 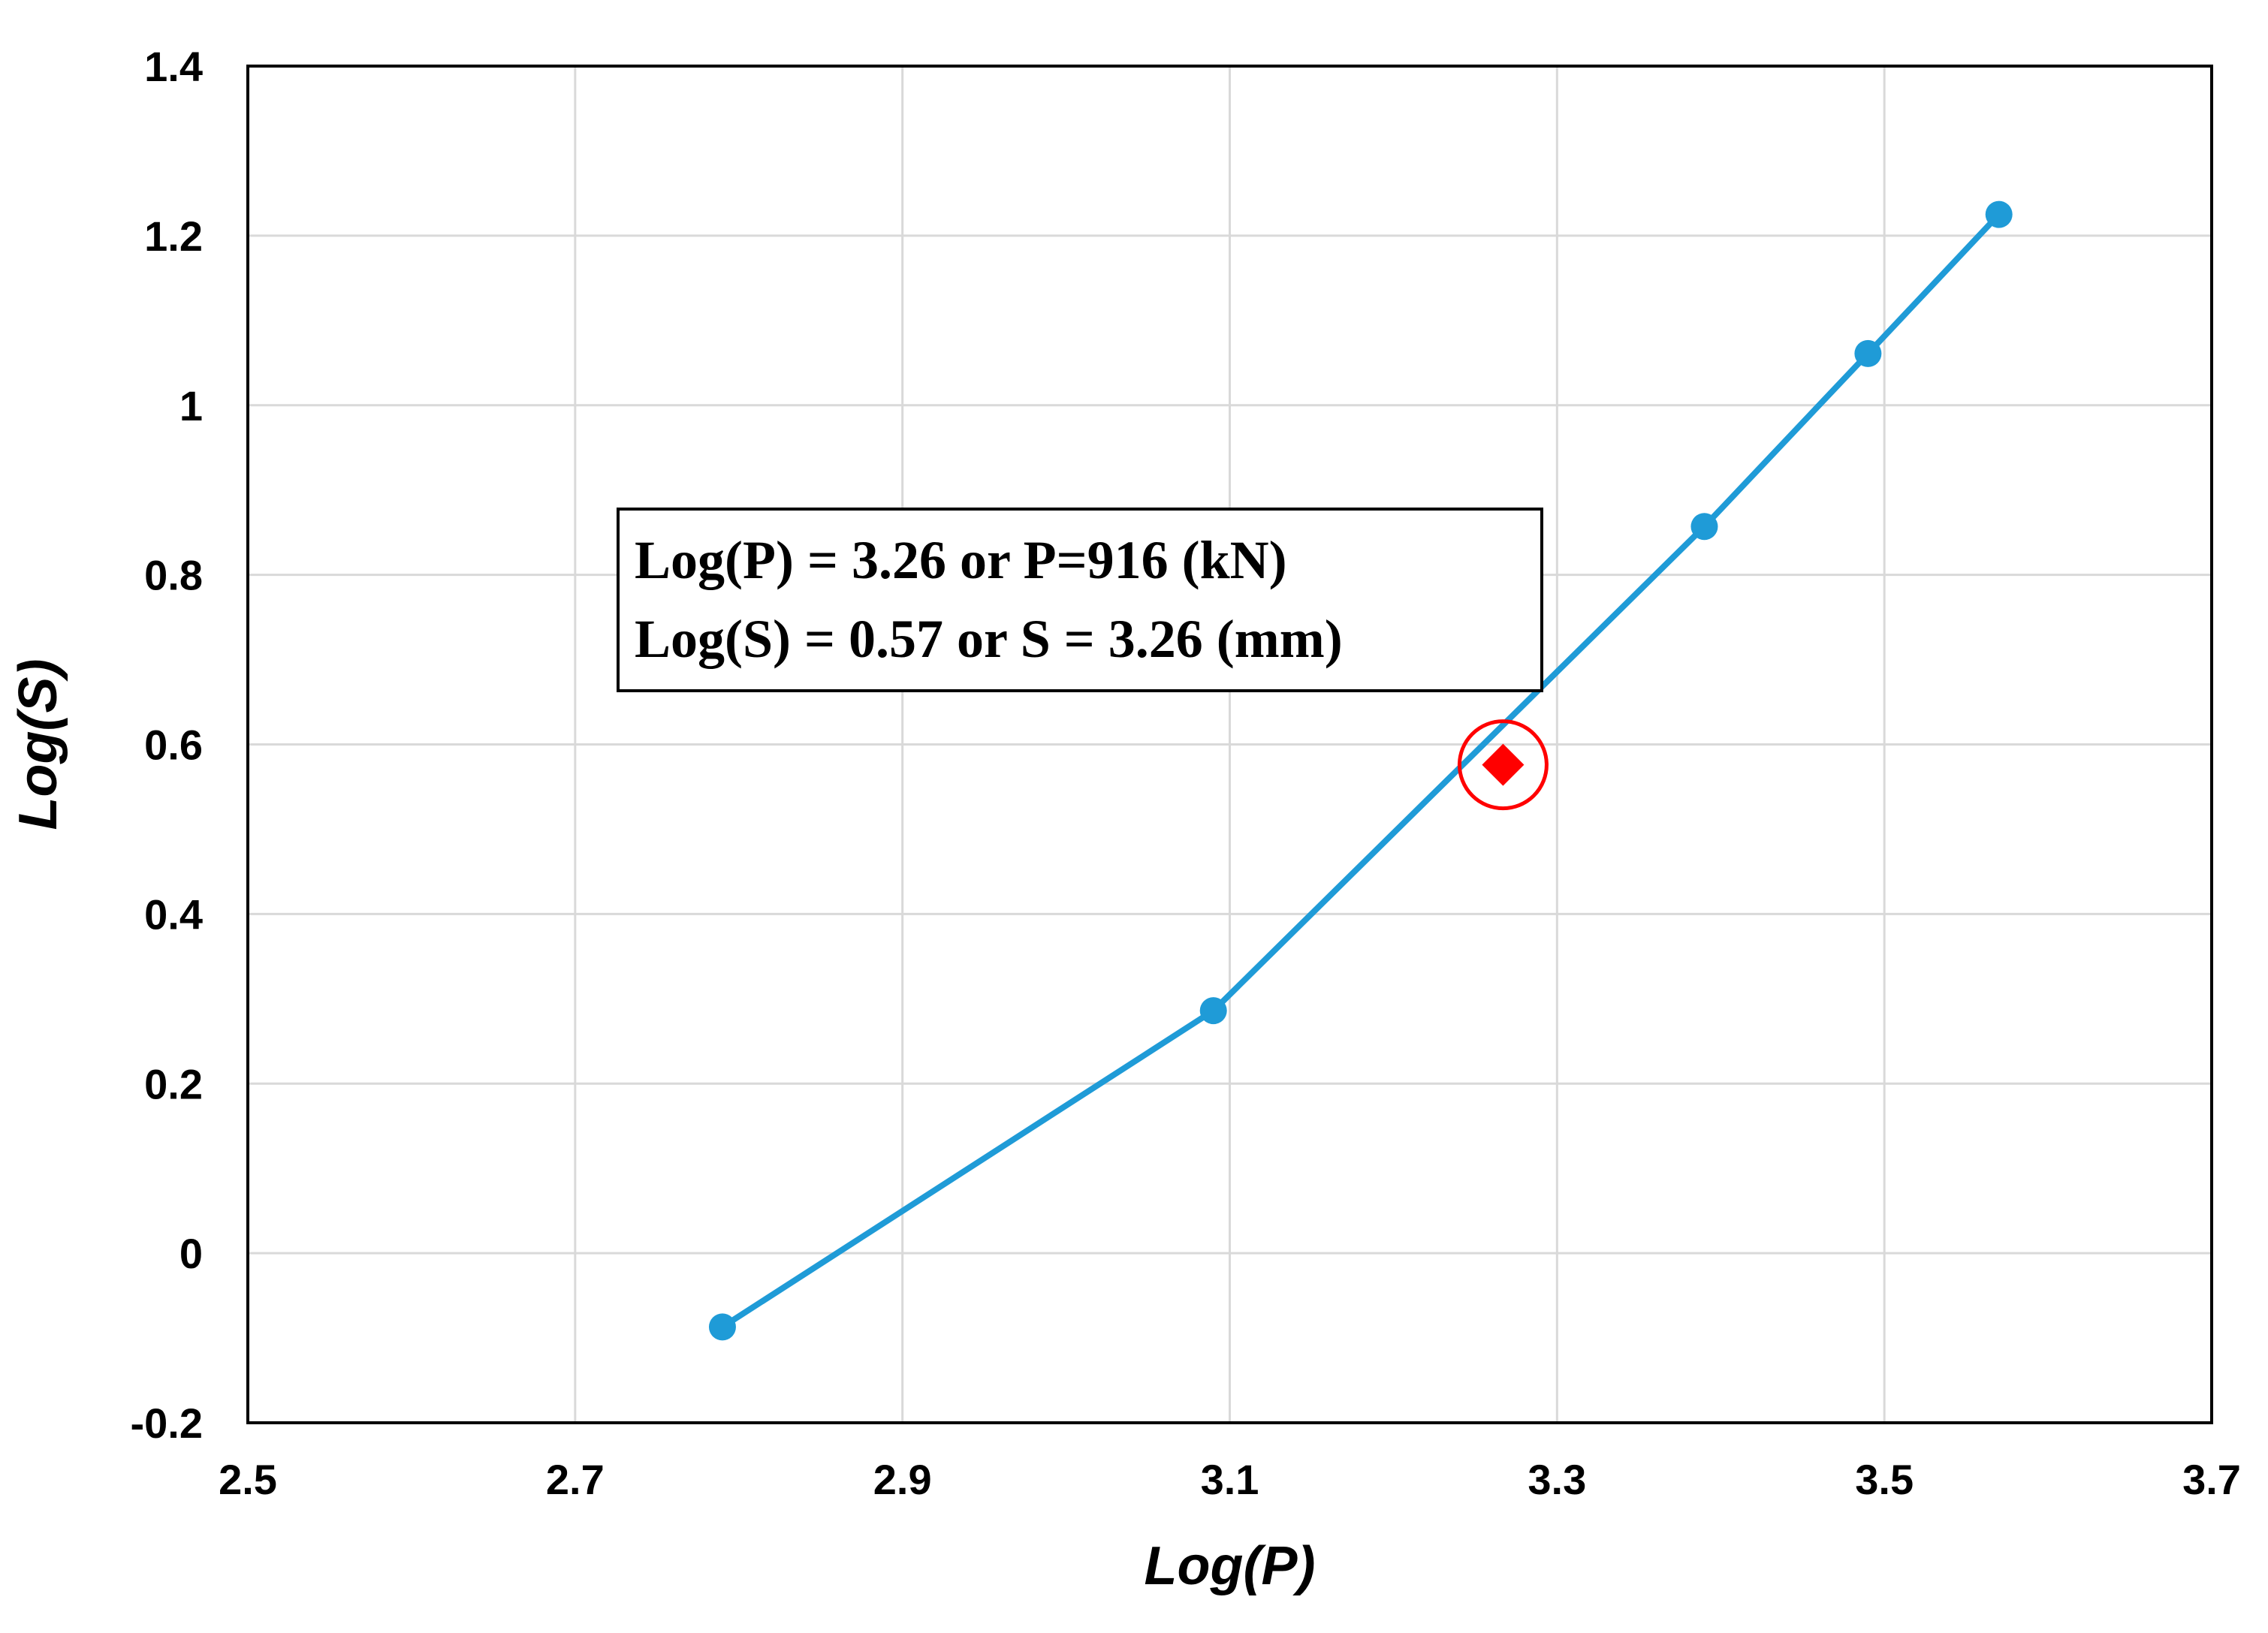 I want to click on x-tick-label: 3.5, so click(x=1884, y=1479).